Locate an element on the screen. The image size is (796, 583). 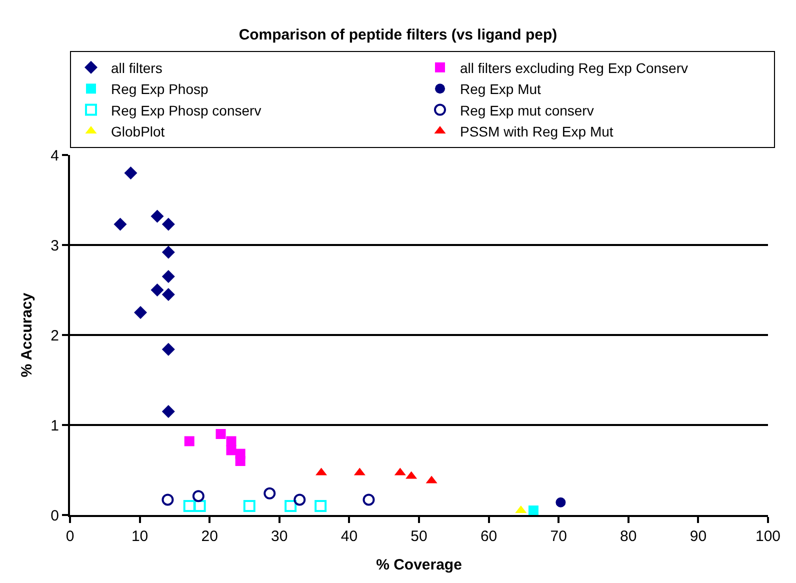
legend-label: GlobPlot is located at coordinates (138, 131).